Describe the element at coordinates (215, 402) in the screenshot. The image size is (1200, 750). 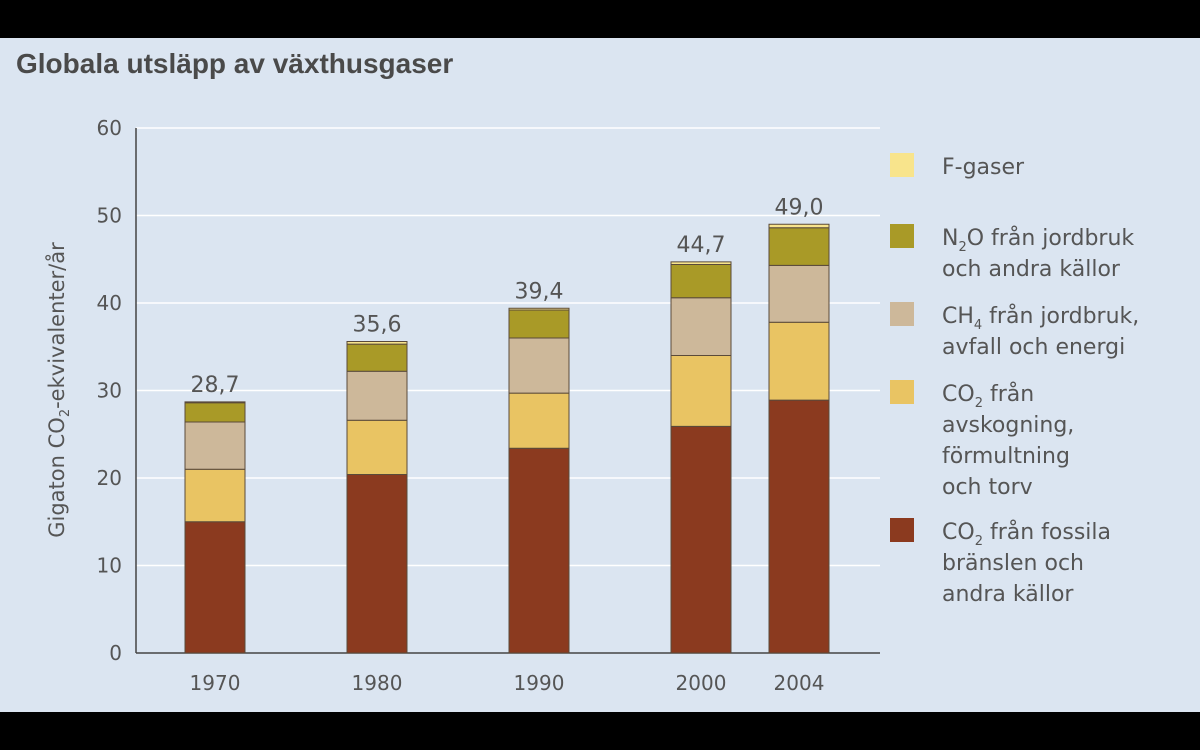
I see `bar-segment-fgases-1970` at that location.